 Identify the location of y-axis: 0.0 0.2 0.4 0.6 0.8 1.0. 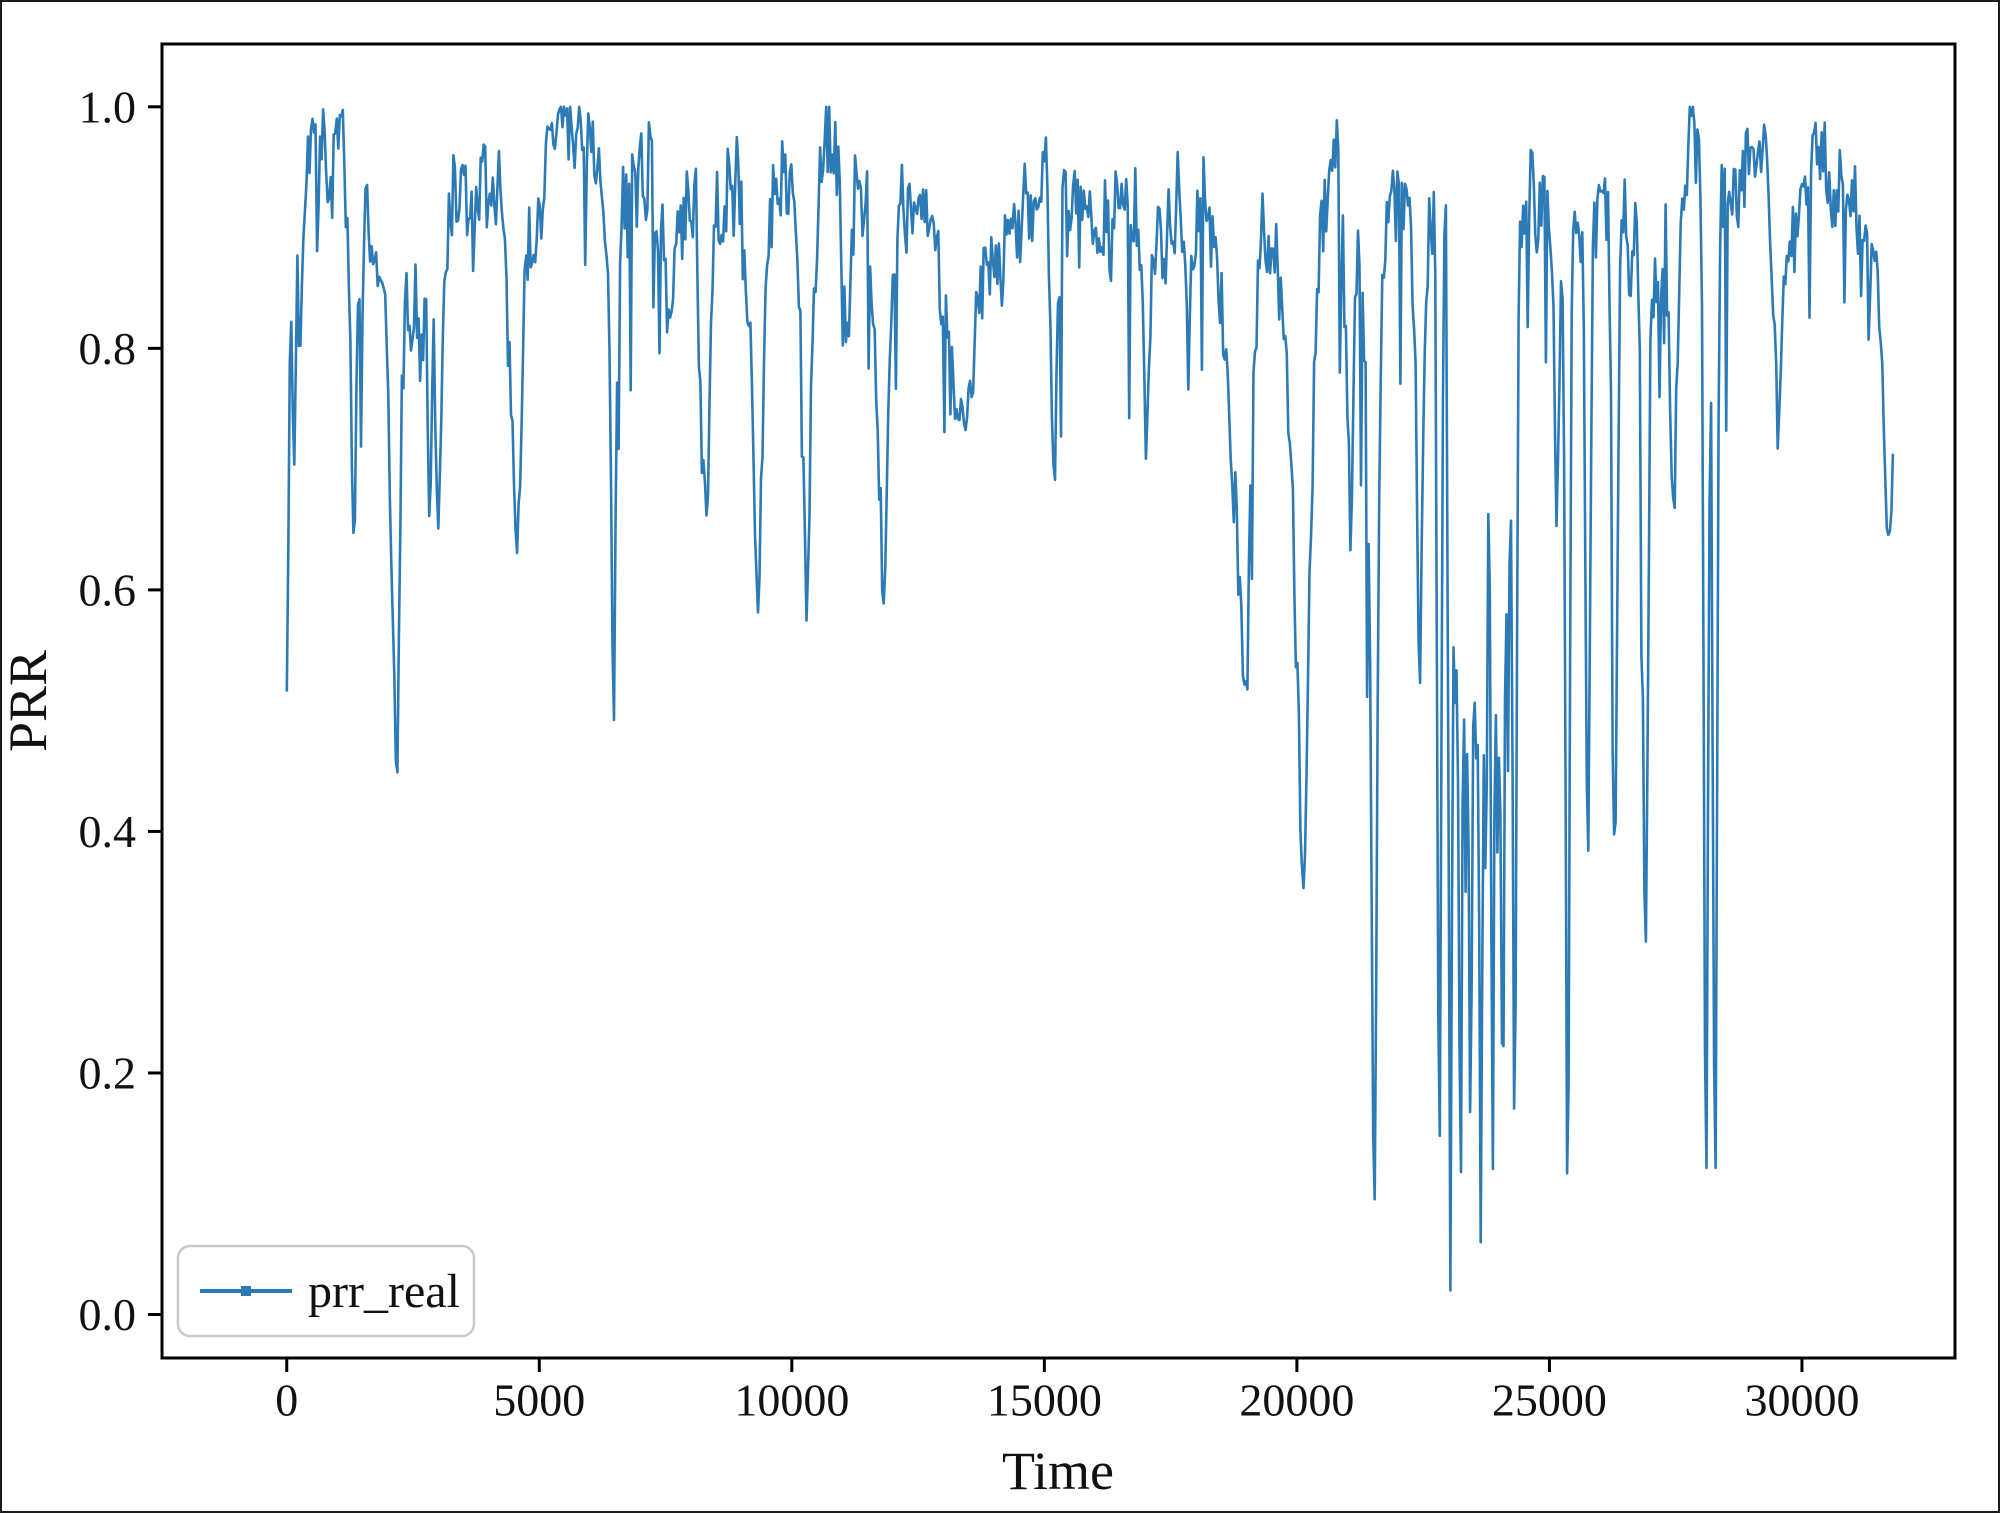
(120, 710).